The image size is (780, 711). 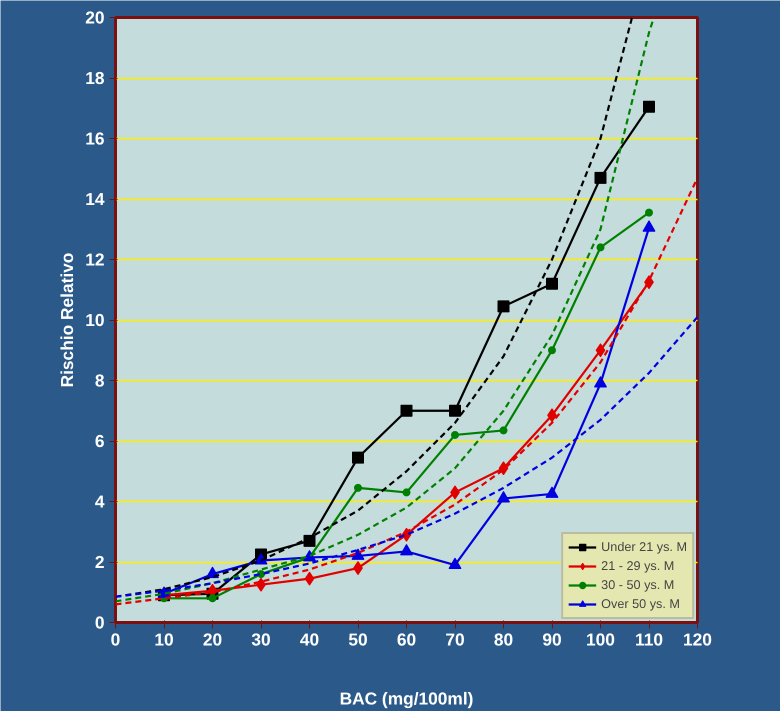 I want to click on legend-label: Over 50 ys. M, so click(x=640, y=604).